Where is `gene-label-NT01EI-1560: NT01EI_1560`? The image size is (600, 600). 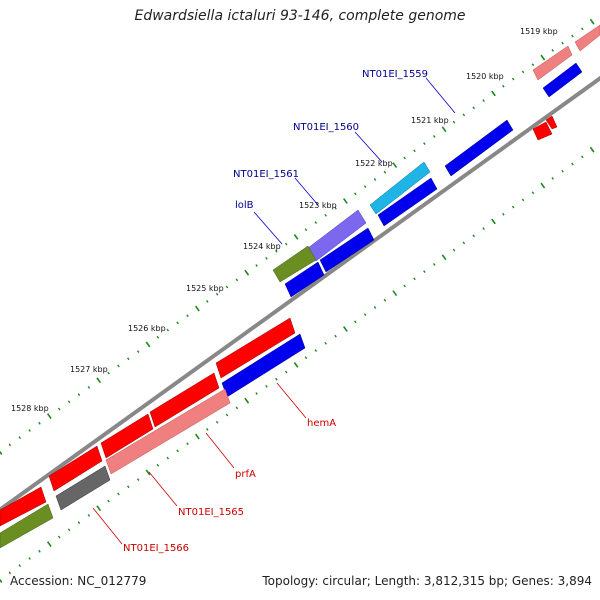
gene-label-NT01EI-1560: NT01EI_1560 is located at coordinates (326, 127).